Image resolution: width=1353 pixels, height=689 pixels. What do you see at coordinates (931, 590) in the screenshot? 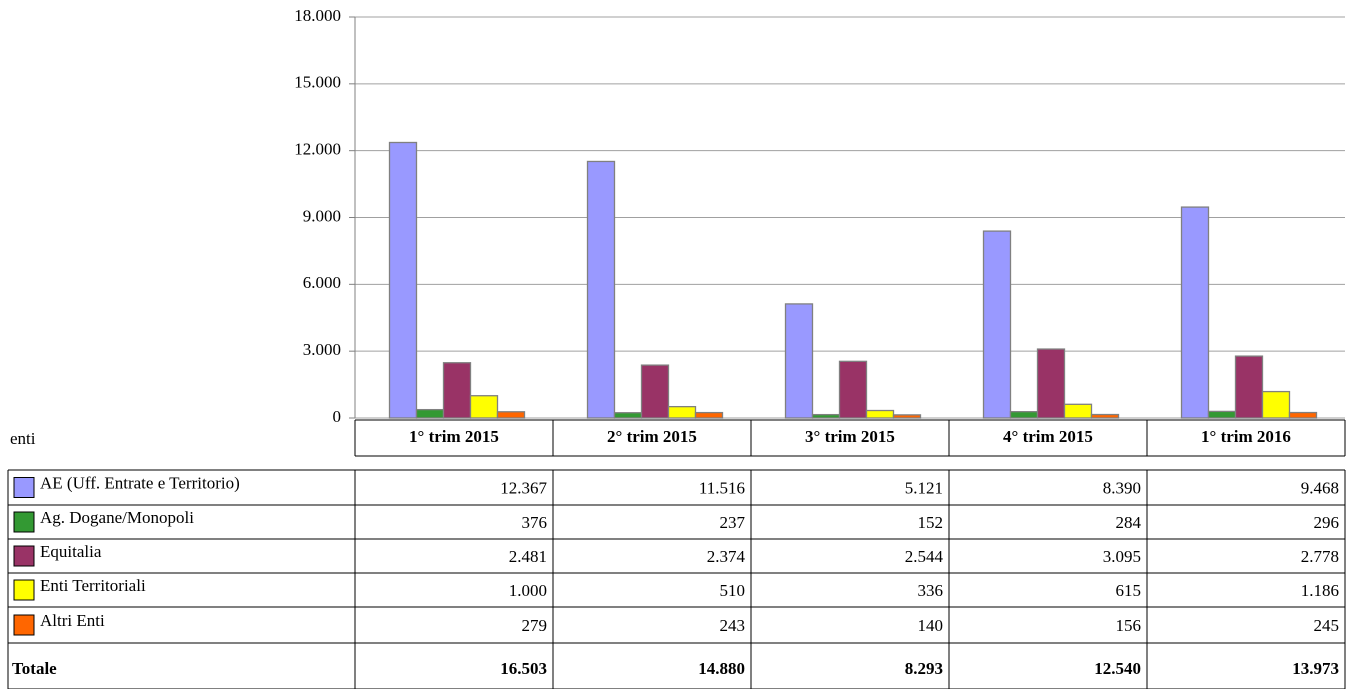
I see `table-cell: 336` at bounding box center [931, 590].